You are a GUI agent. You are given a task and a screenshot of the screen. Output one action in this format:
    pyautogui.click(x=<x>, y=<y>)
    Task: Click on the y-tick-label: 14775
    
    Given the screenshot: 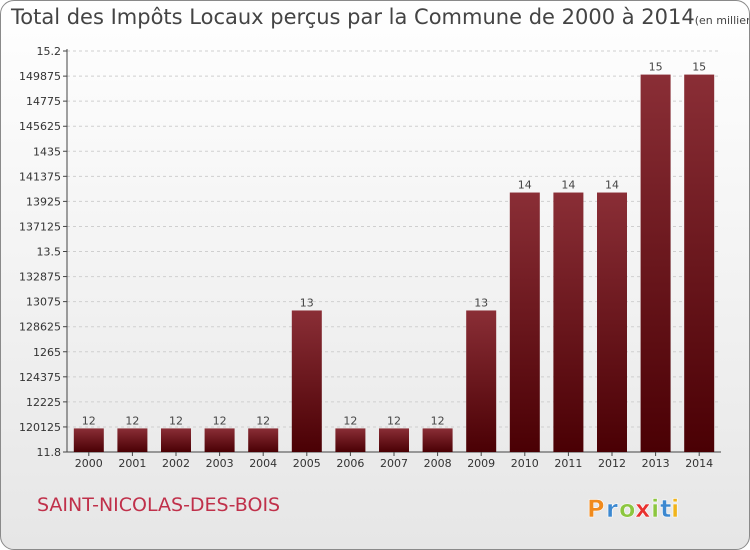 What is the action you would take?
    pyautogui.click(x=43, y=101)
    